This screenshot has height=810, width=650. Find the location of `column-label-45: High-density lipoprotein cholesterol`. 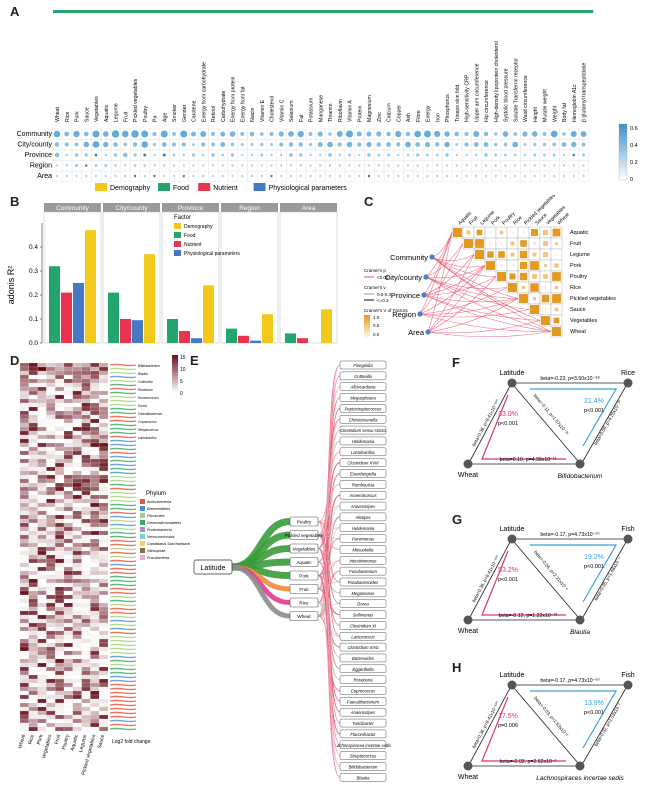

column-label-45: High-density lipoprotein cholesterol is located at coordinates (497, 81).